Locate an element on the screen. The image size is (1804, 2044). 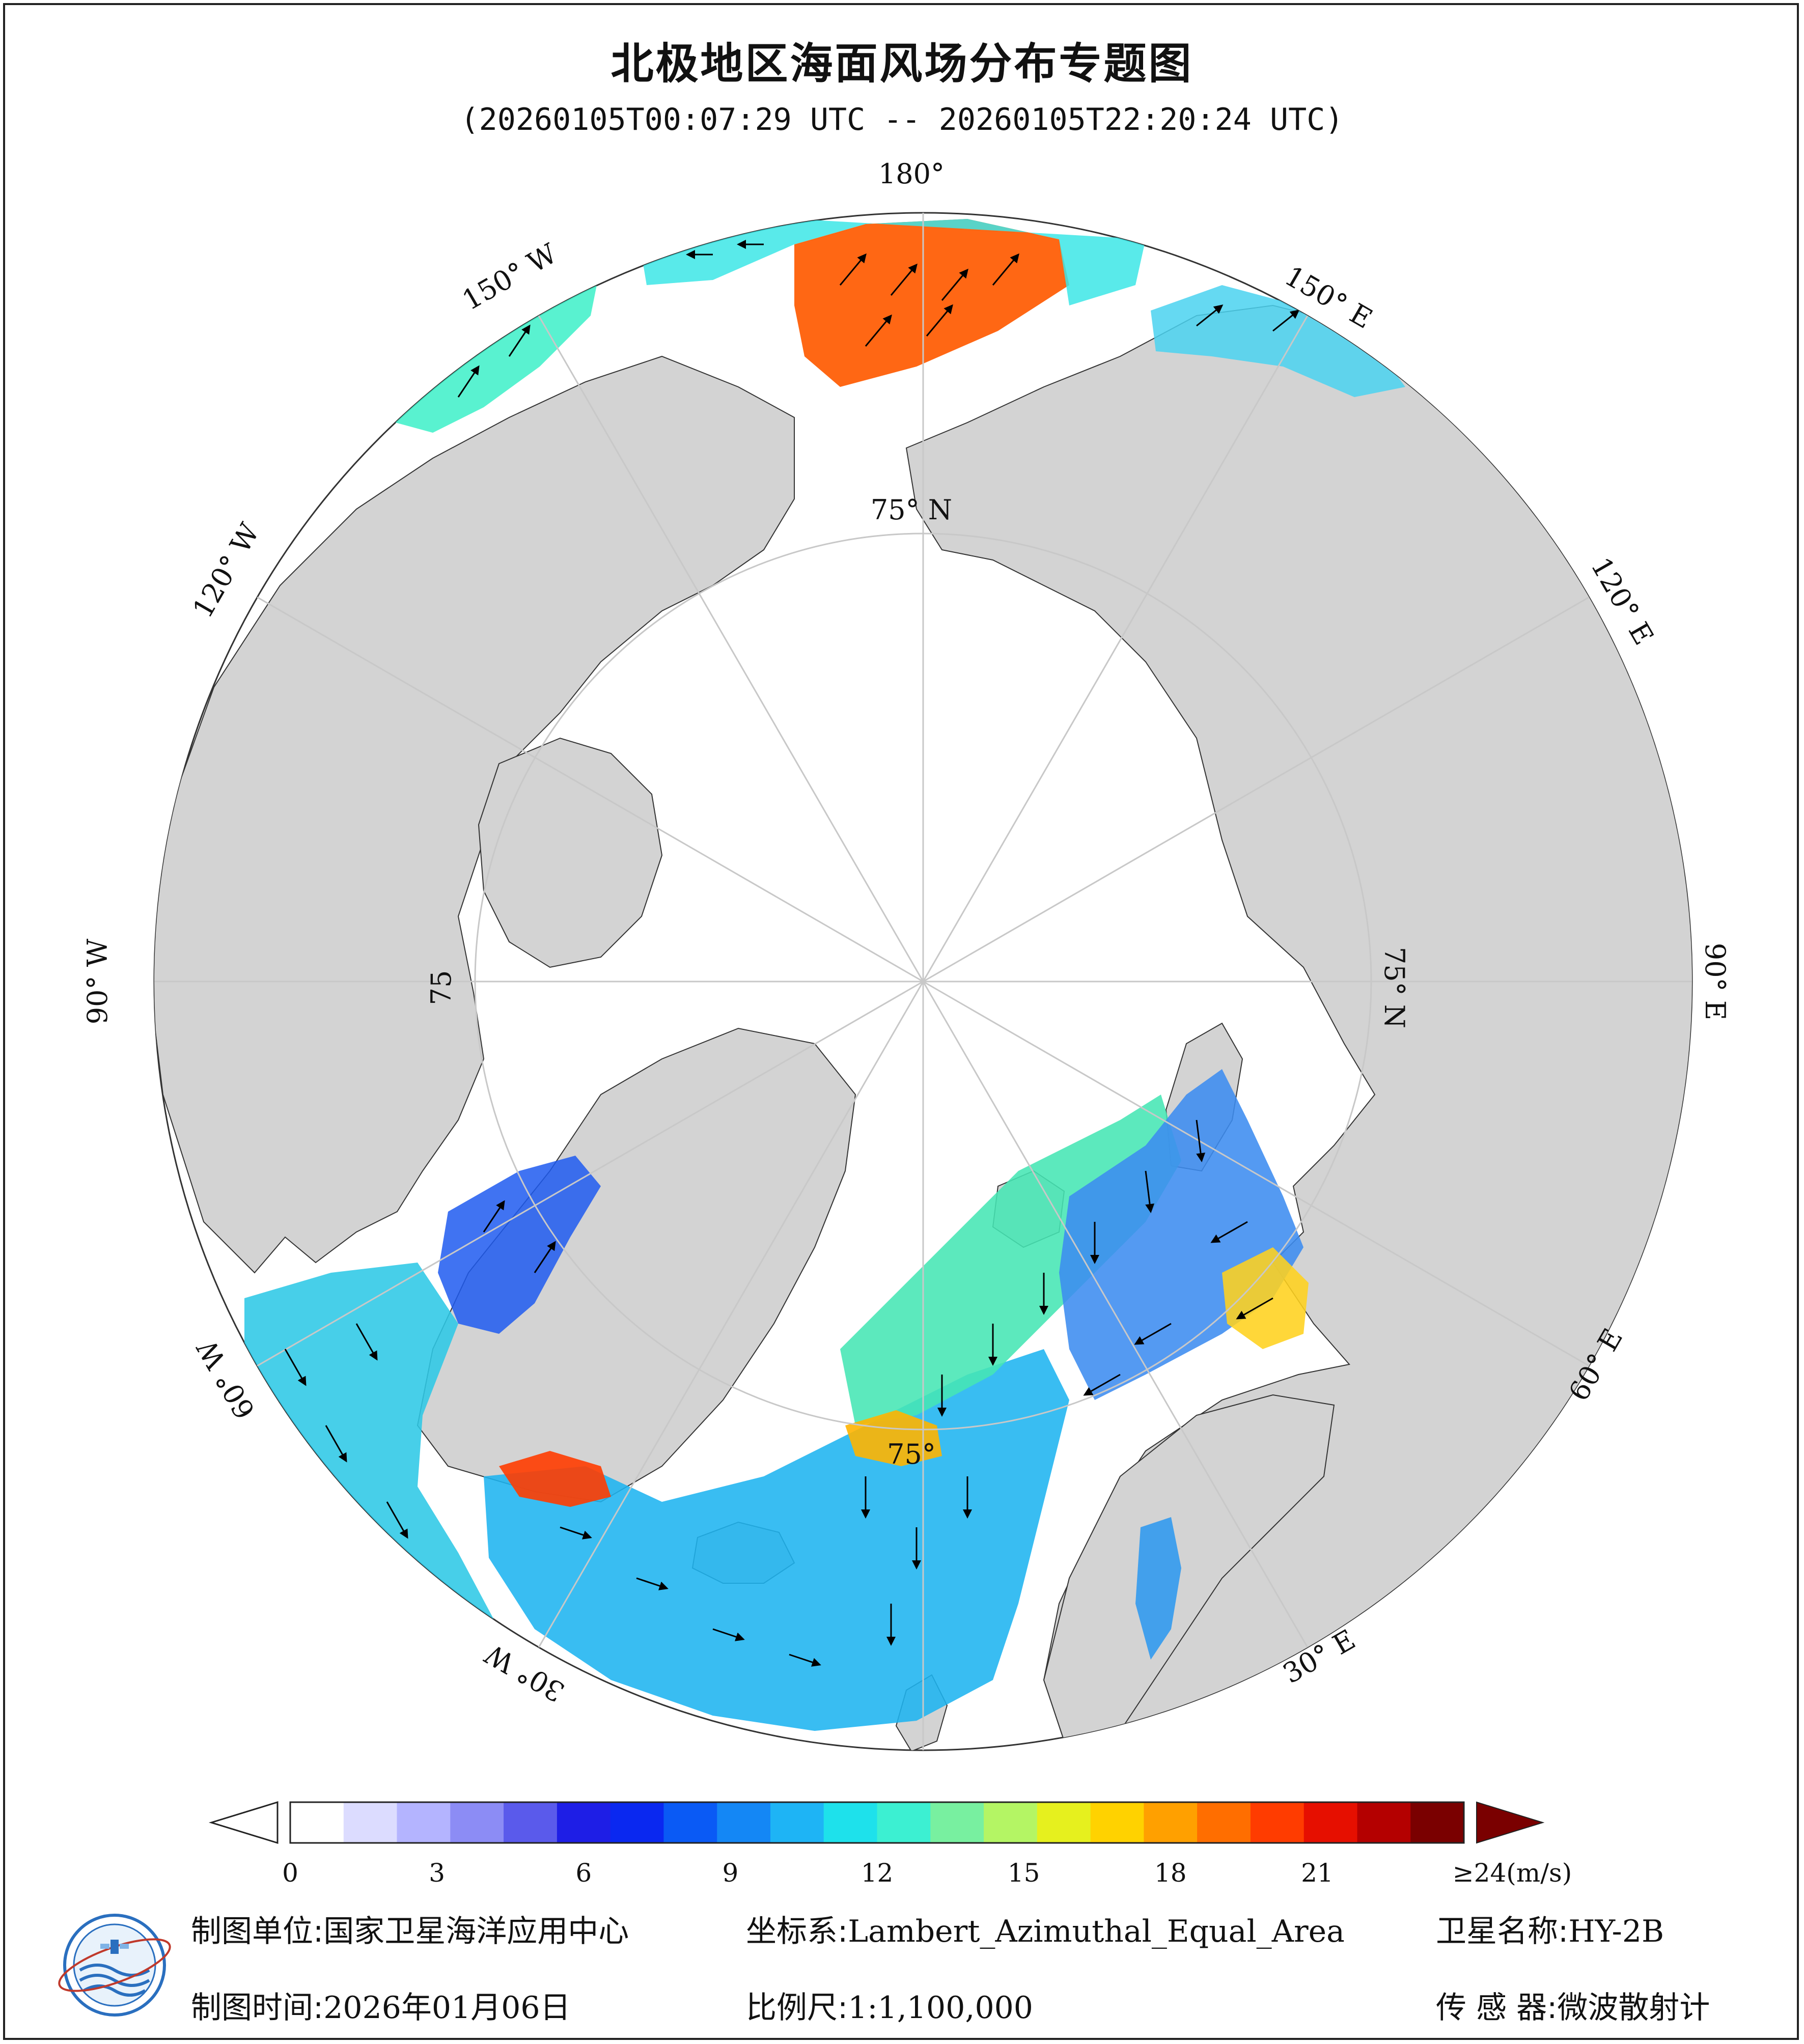
colorbar-tick-label: 21 is located at coordinates (1317, 1873).